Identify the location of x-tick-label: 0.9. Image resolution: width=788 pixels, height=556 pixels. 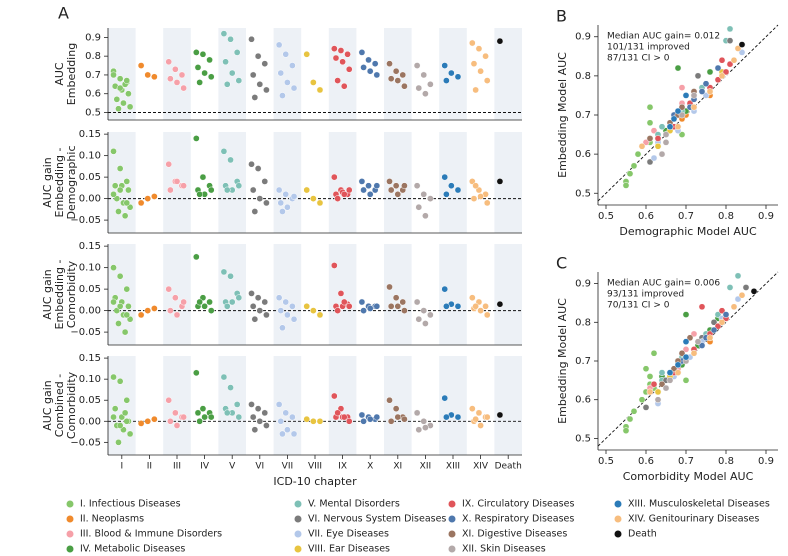
(766, 461).